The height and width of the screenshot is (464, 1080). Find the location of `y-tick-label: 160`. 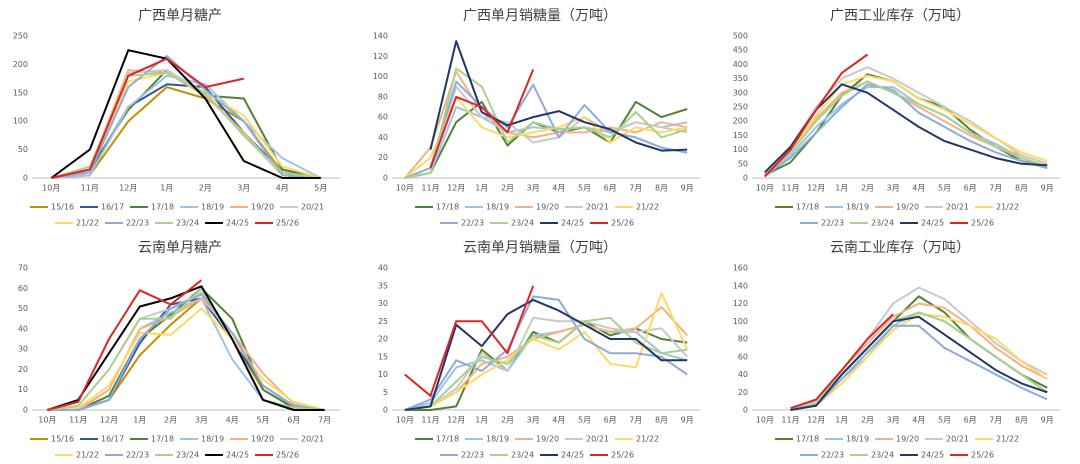

y-tick-label: 160 is located at coordinates (740, 268).